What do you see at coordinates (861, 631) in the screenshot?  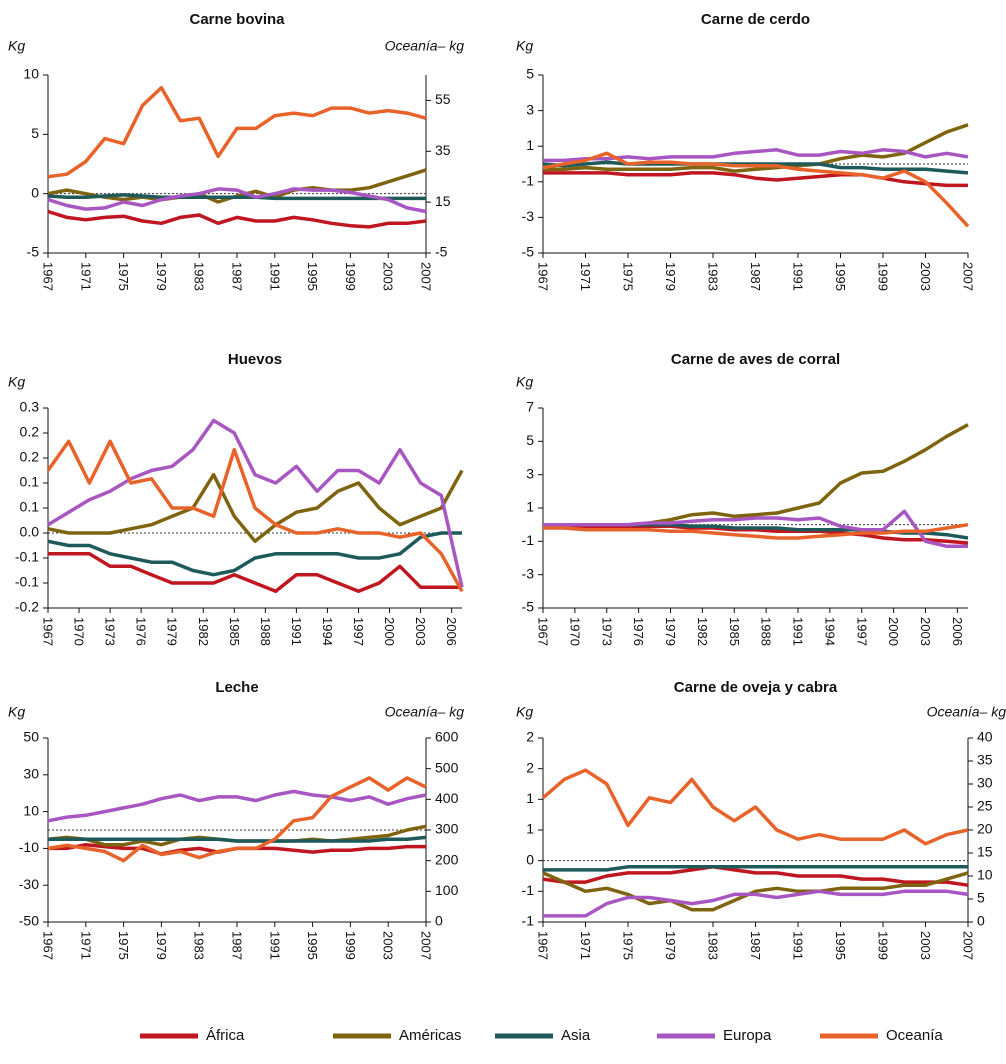 I see `x-tick-label: 1997` at bounding box center [861, 631].